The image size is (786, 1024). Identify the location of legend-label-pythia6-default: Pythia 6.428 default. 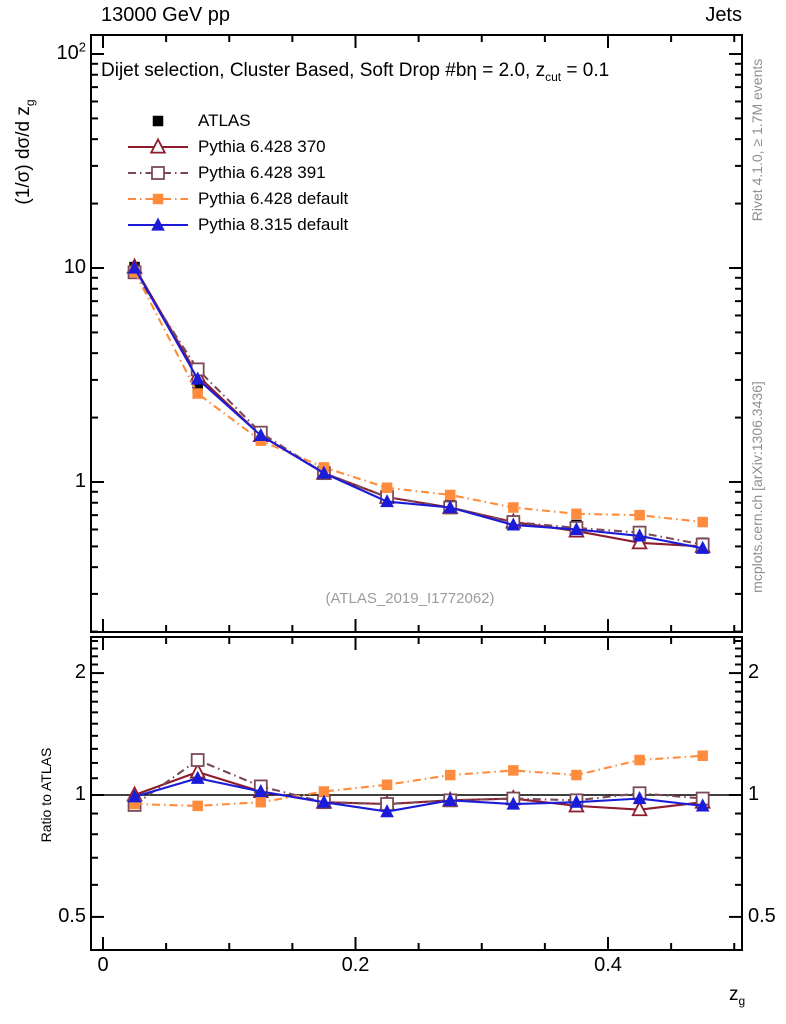
(273, 198).